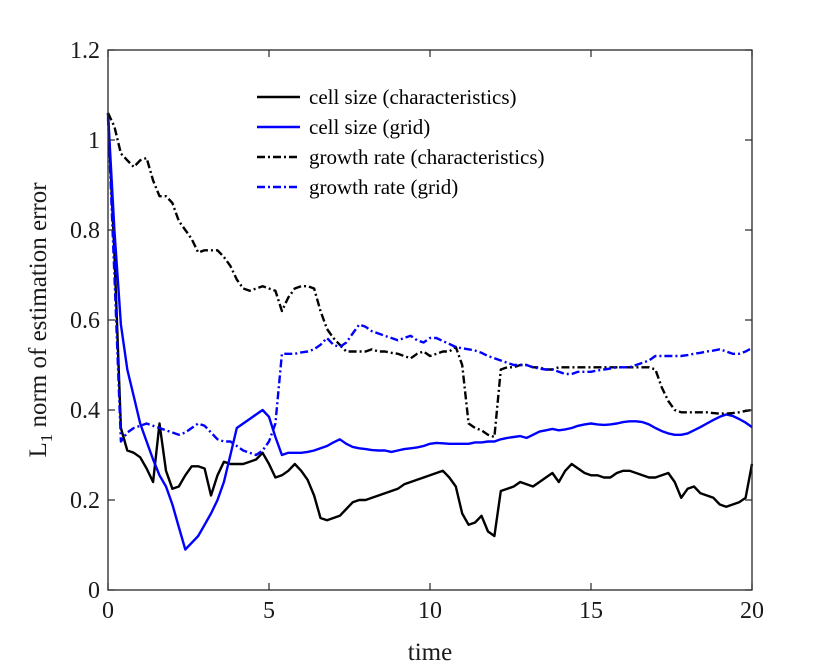  I want to click on x-tick-label: 10, so click(430, 611).